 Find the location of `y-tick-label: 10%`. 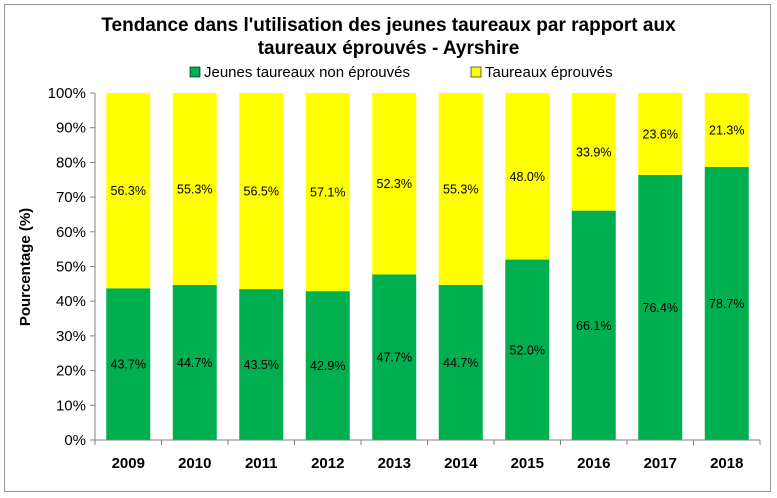

y-tick-label: 10% is located at coordinates (71, 405).